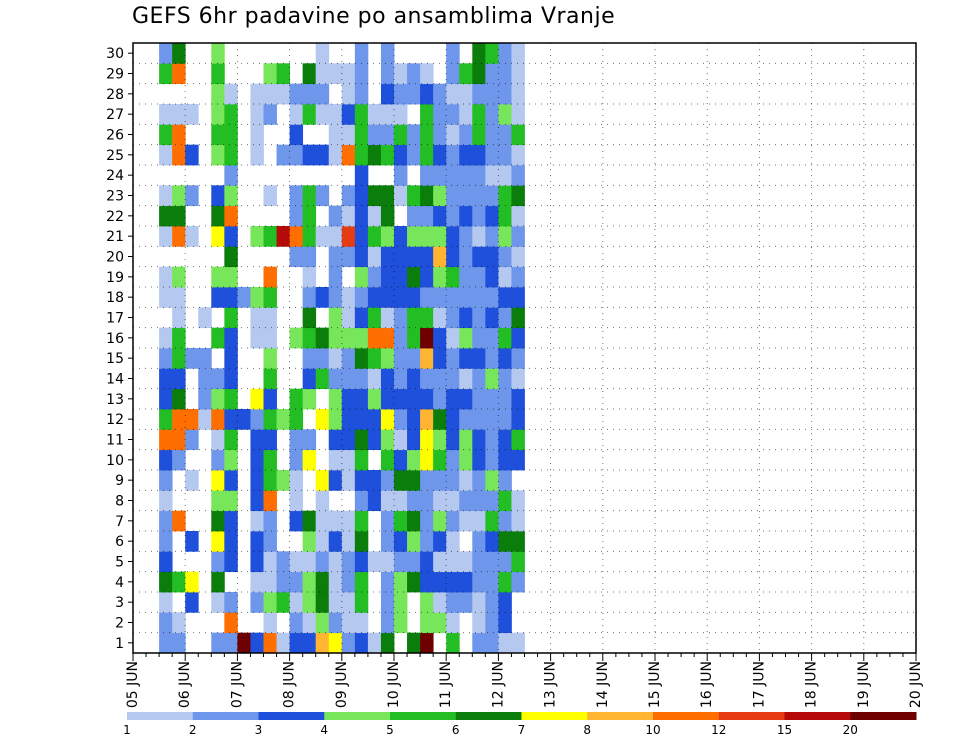 Image resolution: width=960 pixels, height=742 pixels. What do you see at coordinates (357, 716) in the screenshot?
I see `legend-swatch` at bounding box center [357, 716].